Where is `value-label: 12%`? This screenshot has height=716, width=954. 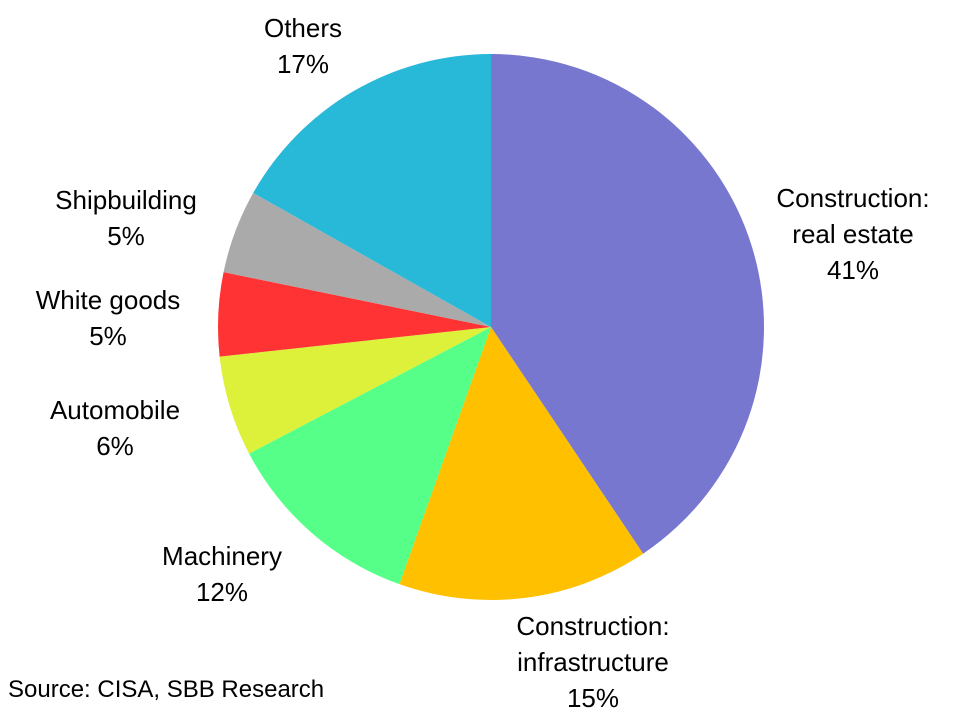
value-label: 12% is located at coordinates (222, 592).